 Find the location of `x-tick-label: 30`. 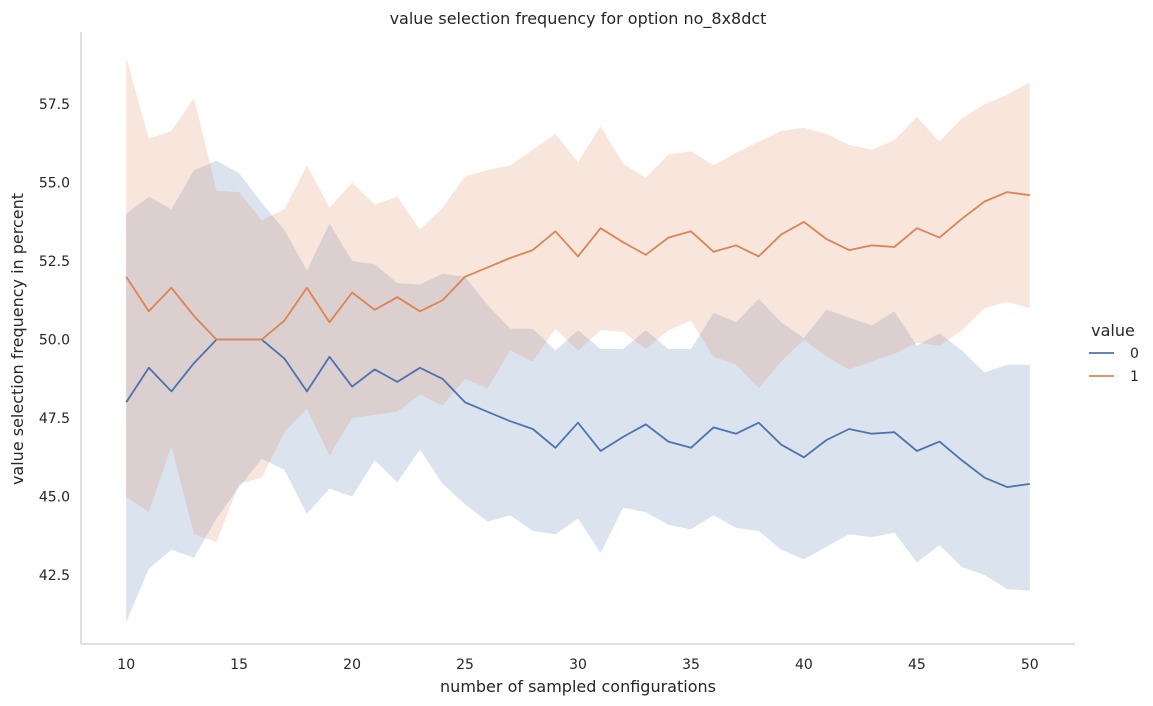

x-tick-label: 30 is located at coordinates (578, 665).